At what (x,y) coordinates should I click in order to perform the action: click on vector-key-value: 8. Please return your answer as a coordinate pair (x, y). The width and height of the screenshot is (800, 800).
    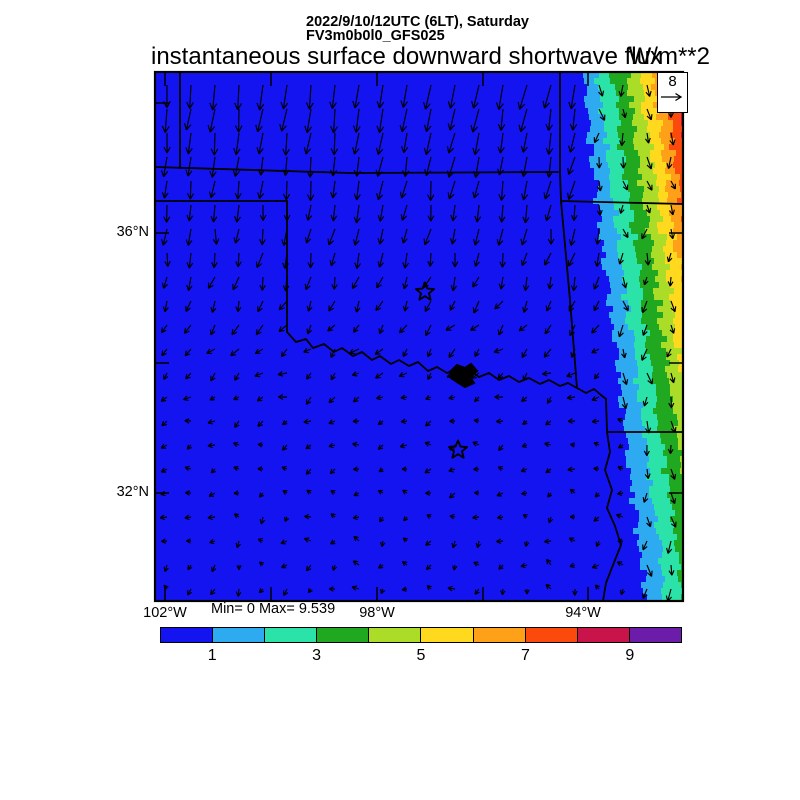
    Looking at the image, I should click on (672, 81).